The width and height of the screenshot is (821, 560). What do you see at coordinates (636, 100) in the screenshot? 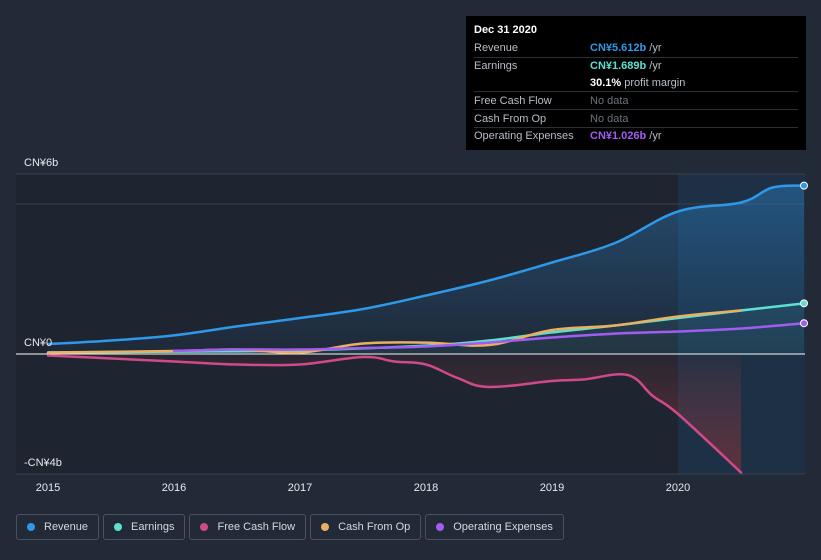
I see `tooltip-row-free-cash-flow: Free Cash Flow No data` at bounding box center [636, 100].